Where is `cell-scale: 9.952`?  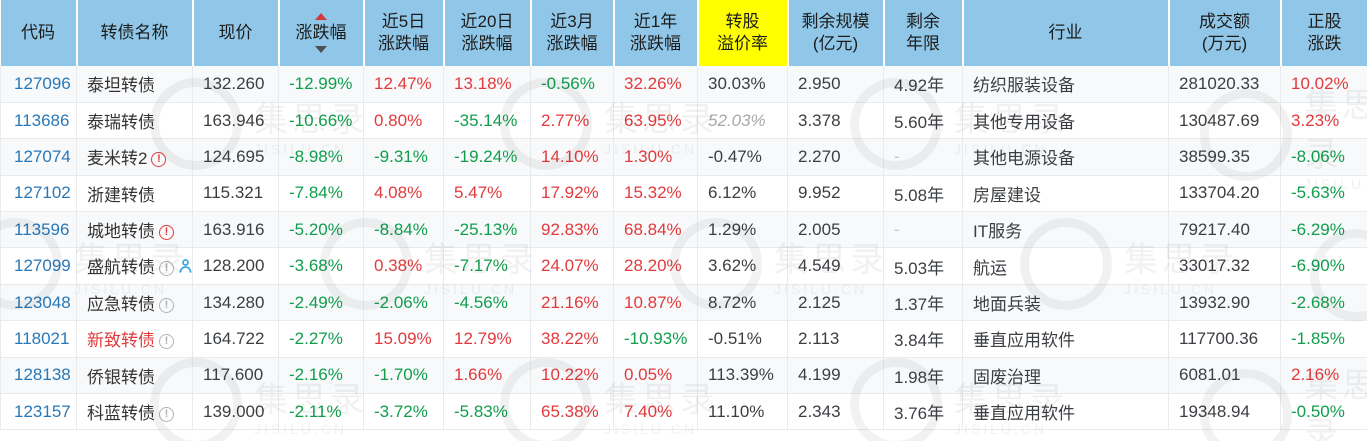
cell-scale: 9.952 is located at coordinates (835, 194).